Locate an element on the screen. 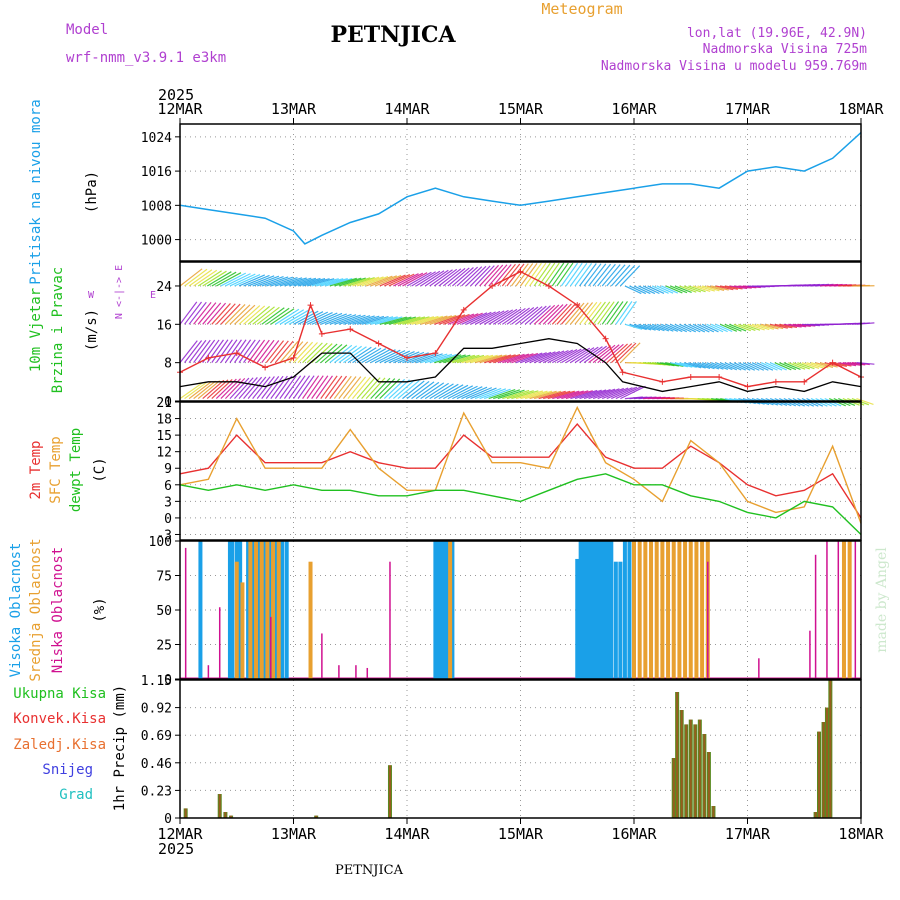 This screenshot has height=900, width=900. x-tick-label-top: 13MAR is located at coordinates (294, 109).